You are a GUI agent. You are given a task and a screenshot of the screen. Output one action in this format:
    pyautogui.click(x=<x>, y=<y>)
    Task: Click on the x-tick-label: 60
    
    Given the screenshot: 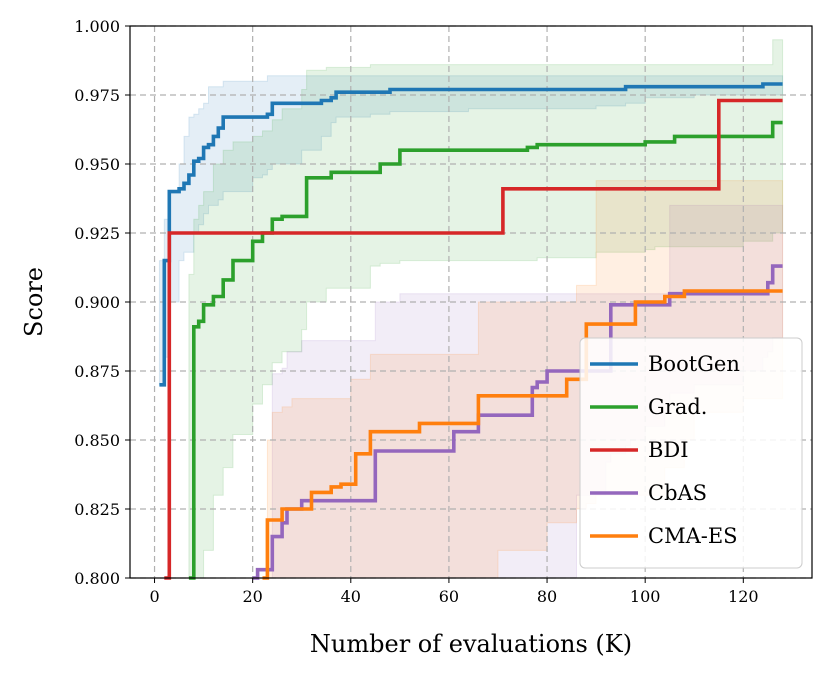 What is the action you would take?
    pyautogui.click(x=449, y=596)
    